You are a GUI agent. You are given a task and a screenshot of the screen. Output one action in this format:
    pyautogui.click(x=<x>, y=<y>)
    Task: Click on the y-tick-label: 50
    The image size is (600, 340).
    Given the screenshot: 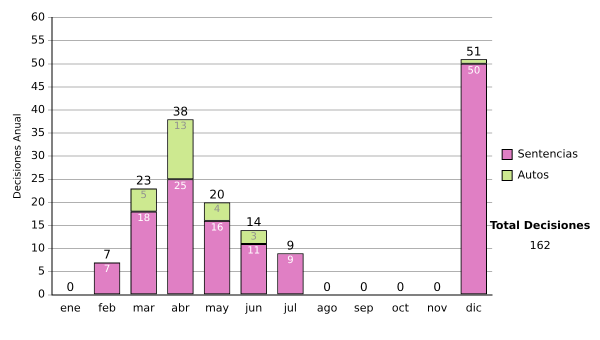 What is the action you would take?
    pyautogui.click(x=37, y=63)
    